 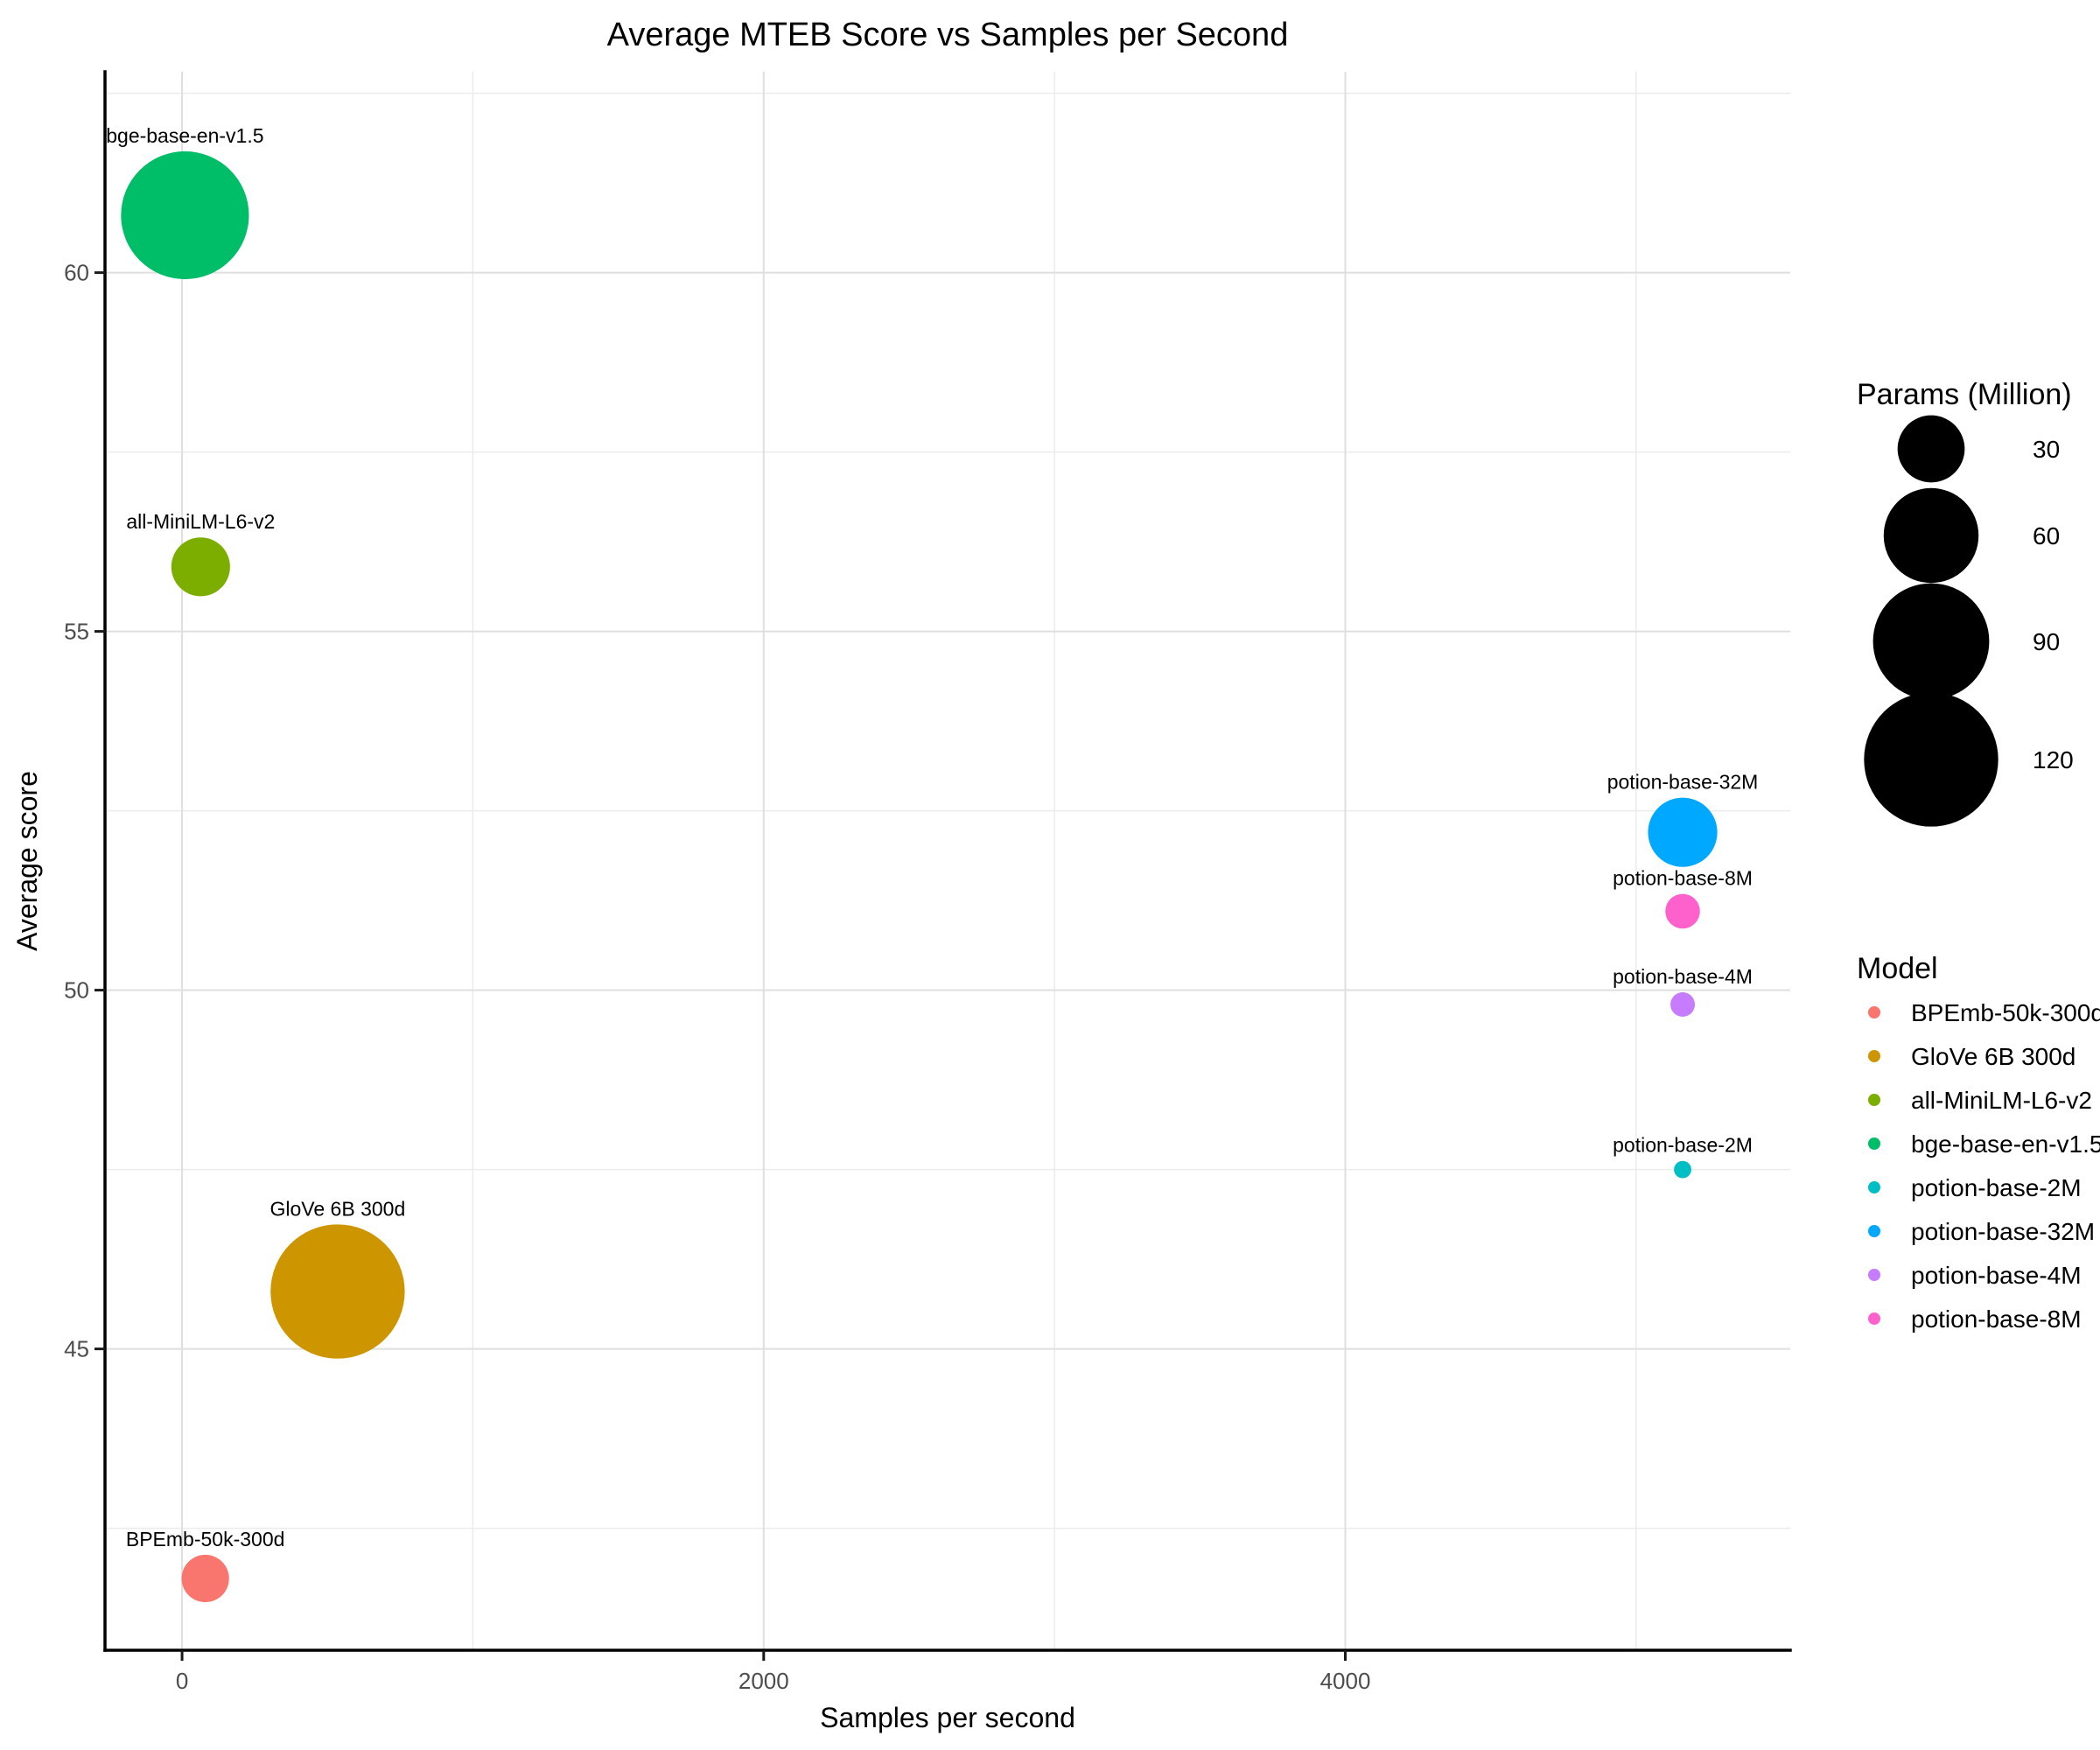 What do you see at coordinates (1897, 968) in the screenshot?
I see `model-legend-title: Model` at bounding box center [1897, 968].